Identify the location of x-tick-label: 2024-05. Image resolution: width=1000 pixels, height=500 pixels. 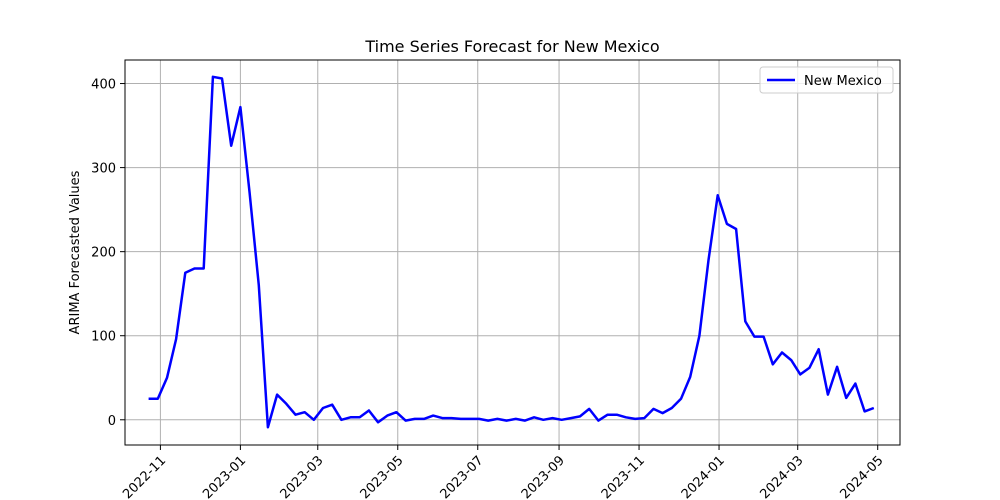
(862, 476).